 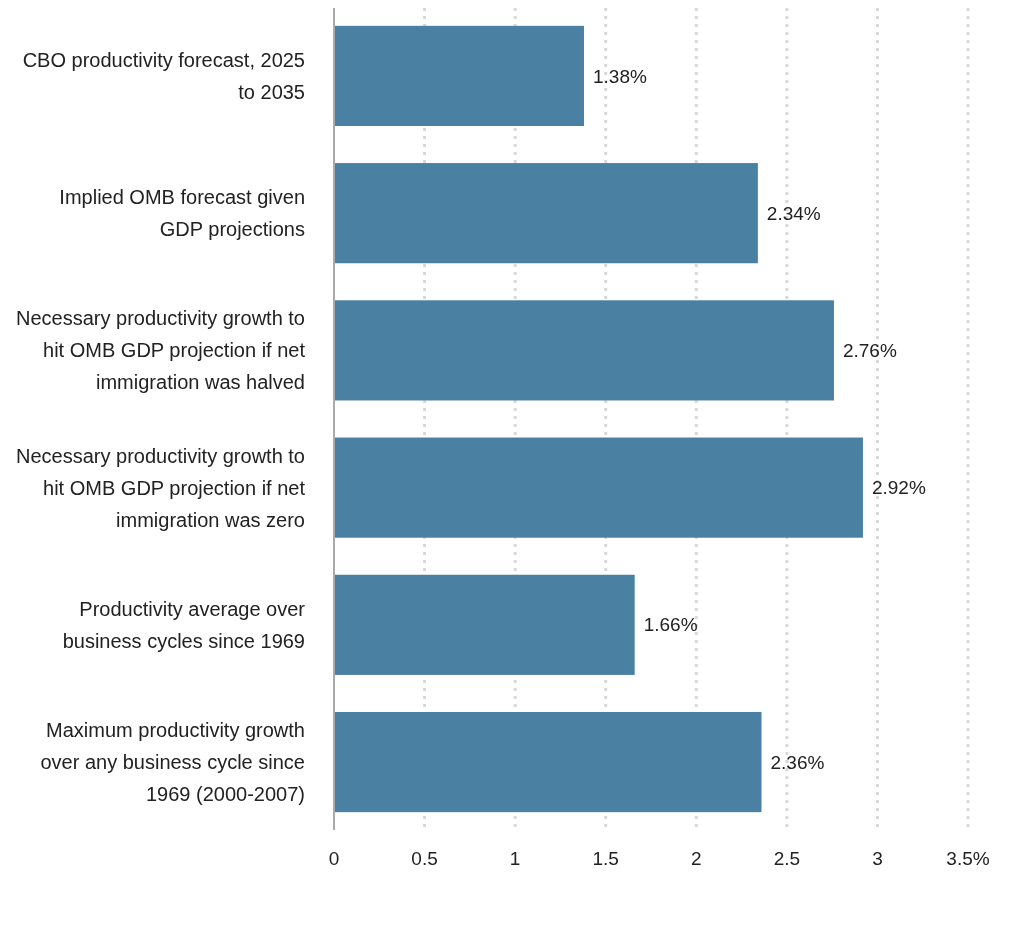 I want to click on x-tick-label: 0.5, so click(x=424, y=858).